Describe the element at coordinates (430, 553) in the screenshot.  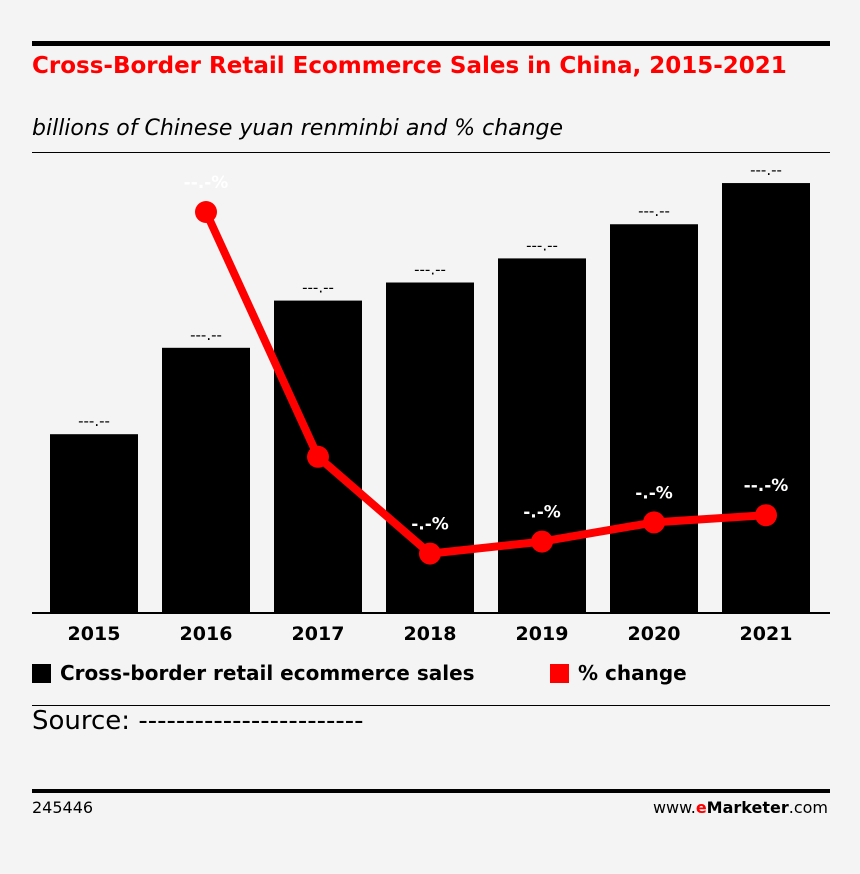
I see `line-point-2018` at that location.